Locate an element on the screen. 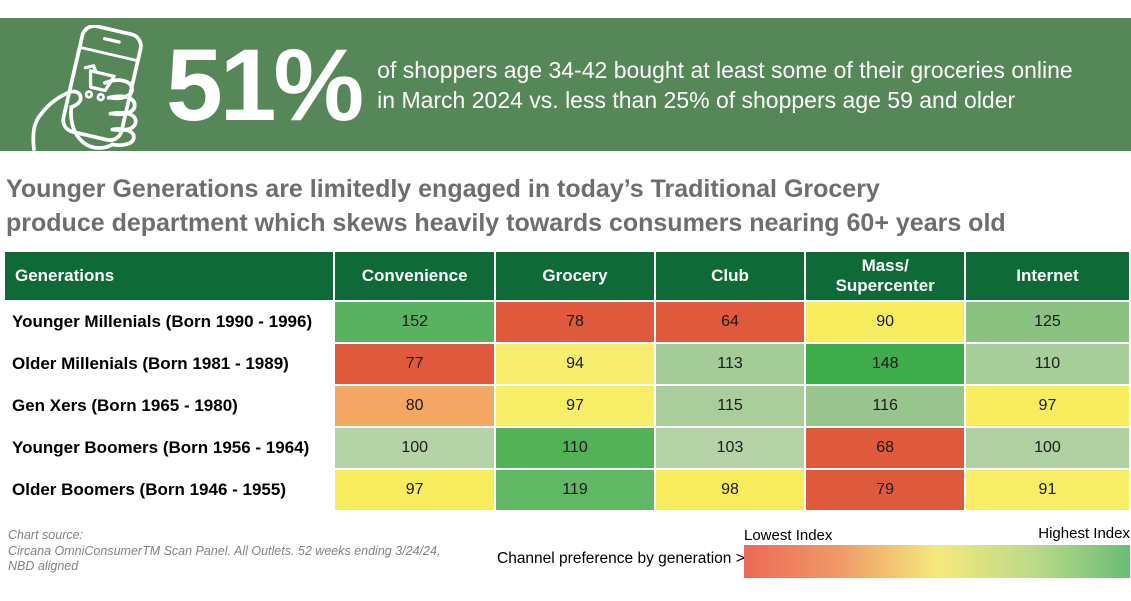 This screenshot has width=1131, height=601. heatmap-cell: 91 is located at coordinates (1047, 490).